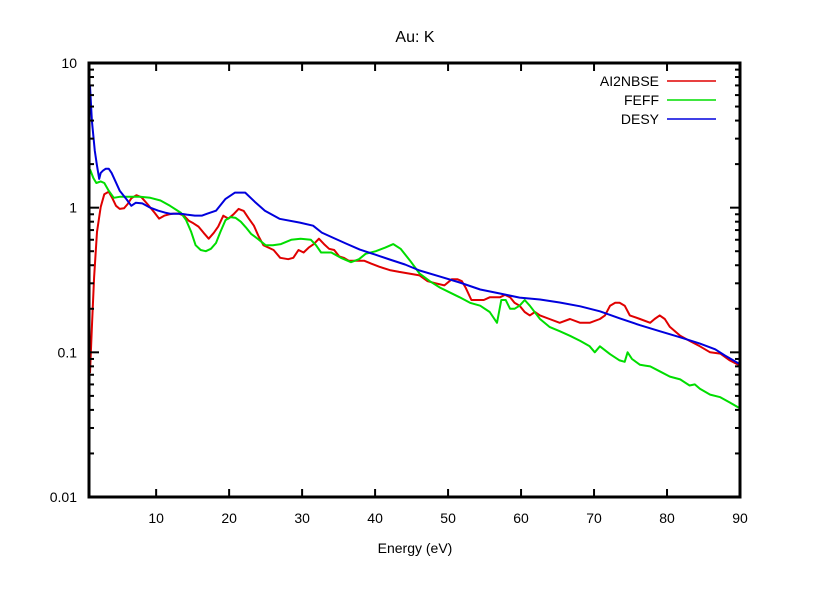 The height and width of the screenshot is (600, 820). Describe the element at coordinates (63, 497) in the screenshot. I see `y-tick-label: 0.01` at that location.